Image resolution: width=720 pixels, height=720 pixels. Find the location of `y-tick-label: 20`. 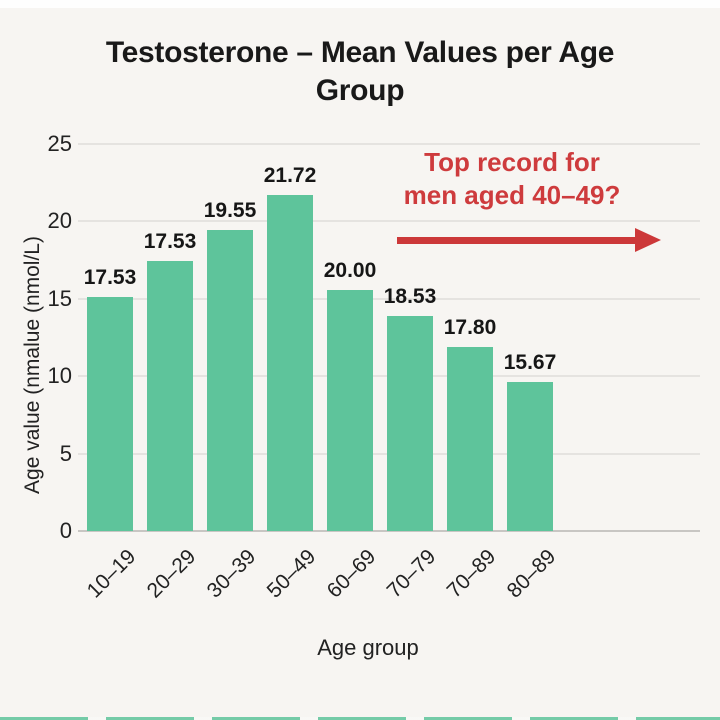

y-tick-label: 20 is located at coordinates (59, 220).